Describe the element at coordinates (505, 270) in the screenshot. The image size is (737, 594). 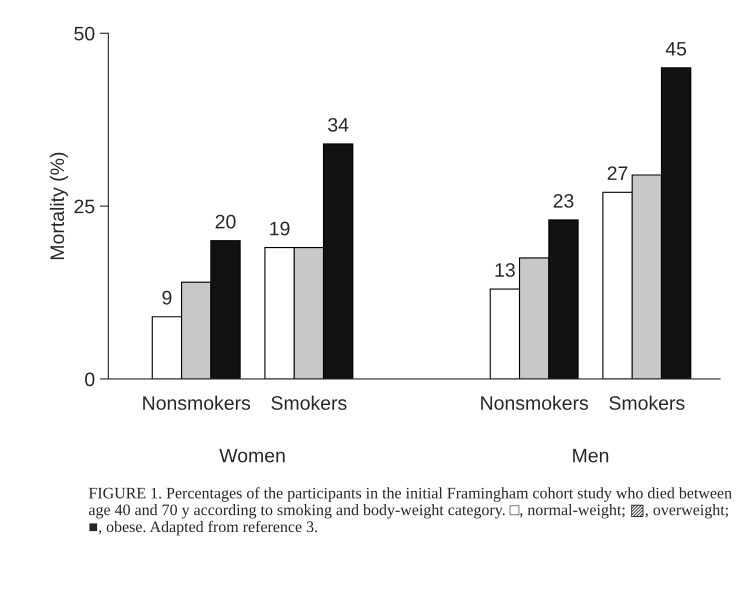
I see `data-label: 13` at that location.